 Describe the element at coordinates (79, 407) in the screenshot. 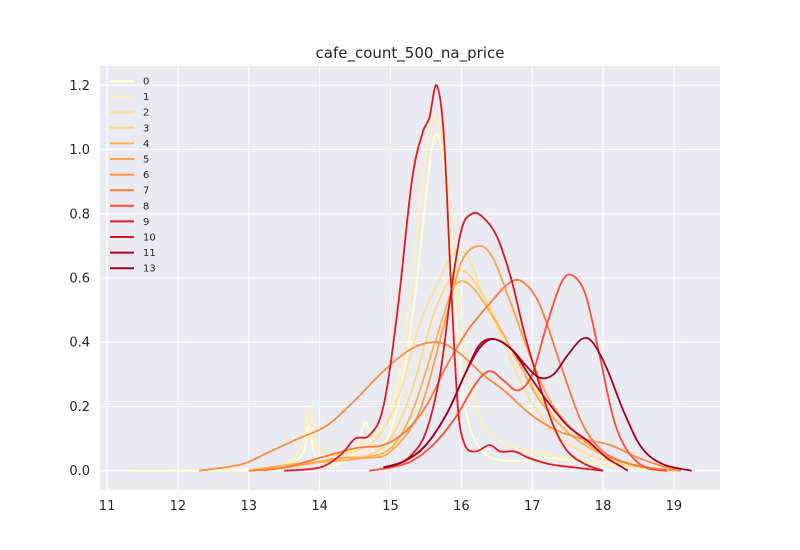

I see `y-tick-label: 0.2` at that location.